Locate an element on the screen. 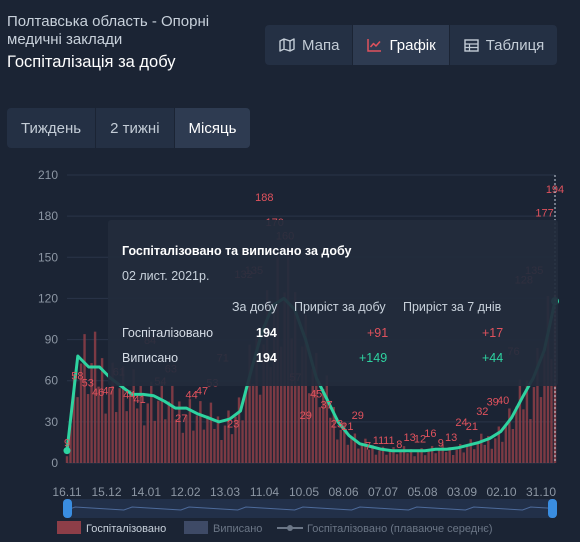 Image resolution: width=580 pixels, height=542 pixels. legend-label: Виписано is located at coordinates (237, 529).